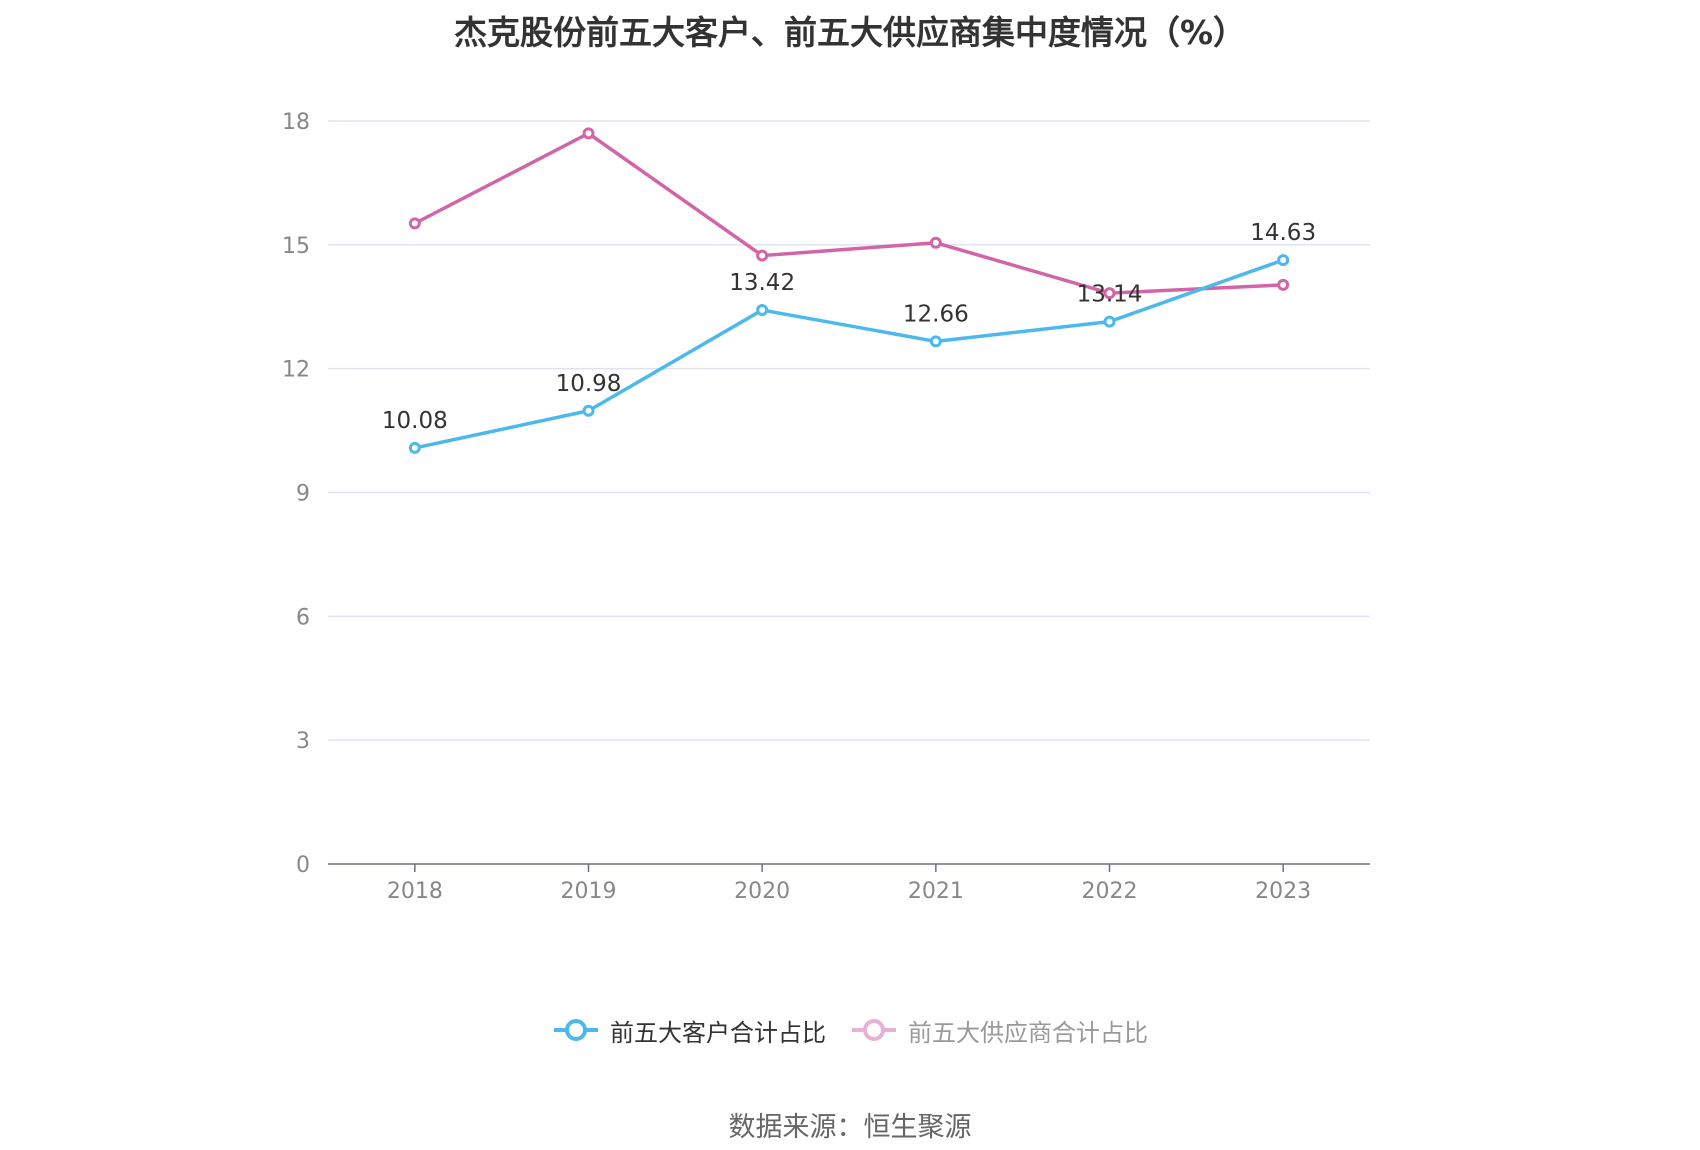  What do you see at coordinates (303, 617) in the screenshot?
I see `y-tick-label: 6` at bounding box center [303, 617].